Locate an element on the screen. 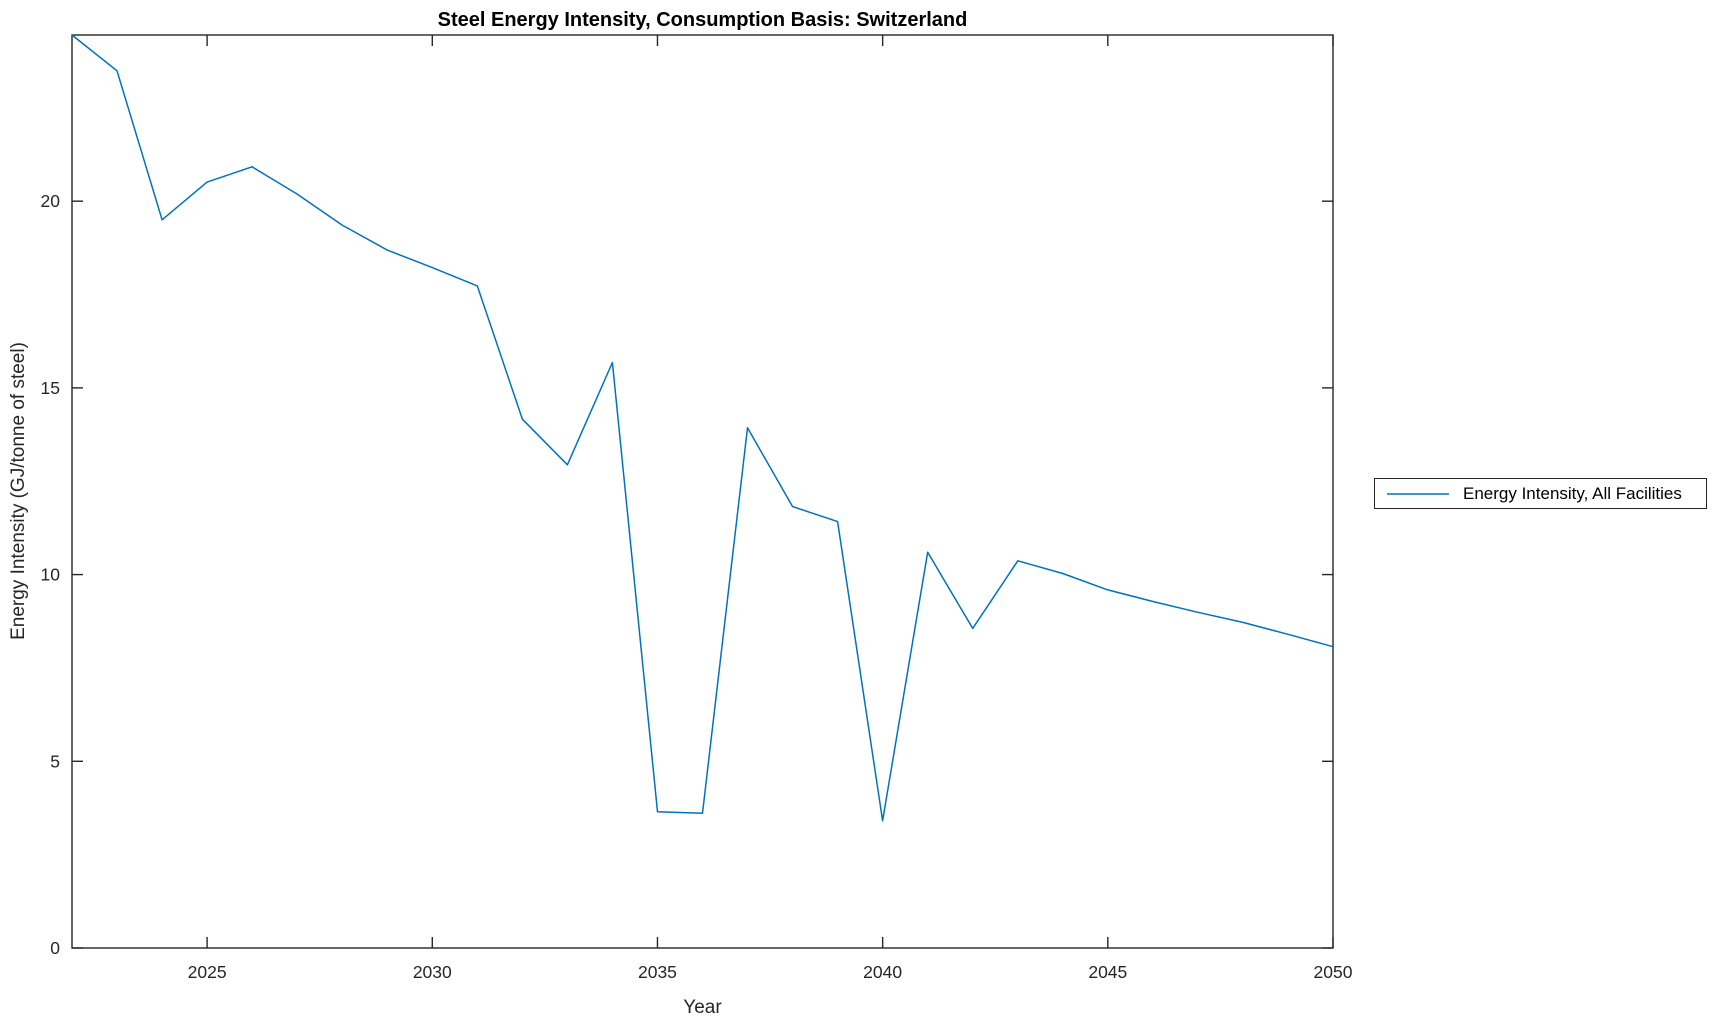  x-tick-label: 2030 is located at coordinates (432, 972).